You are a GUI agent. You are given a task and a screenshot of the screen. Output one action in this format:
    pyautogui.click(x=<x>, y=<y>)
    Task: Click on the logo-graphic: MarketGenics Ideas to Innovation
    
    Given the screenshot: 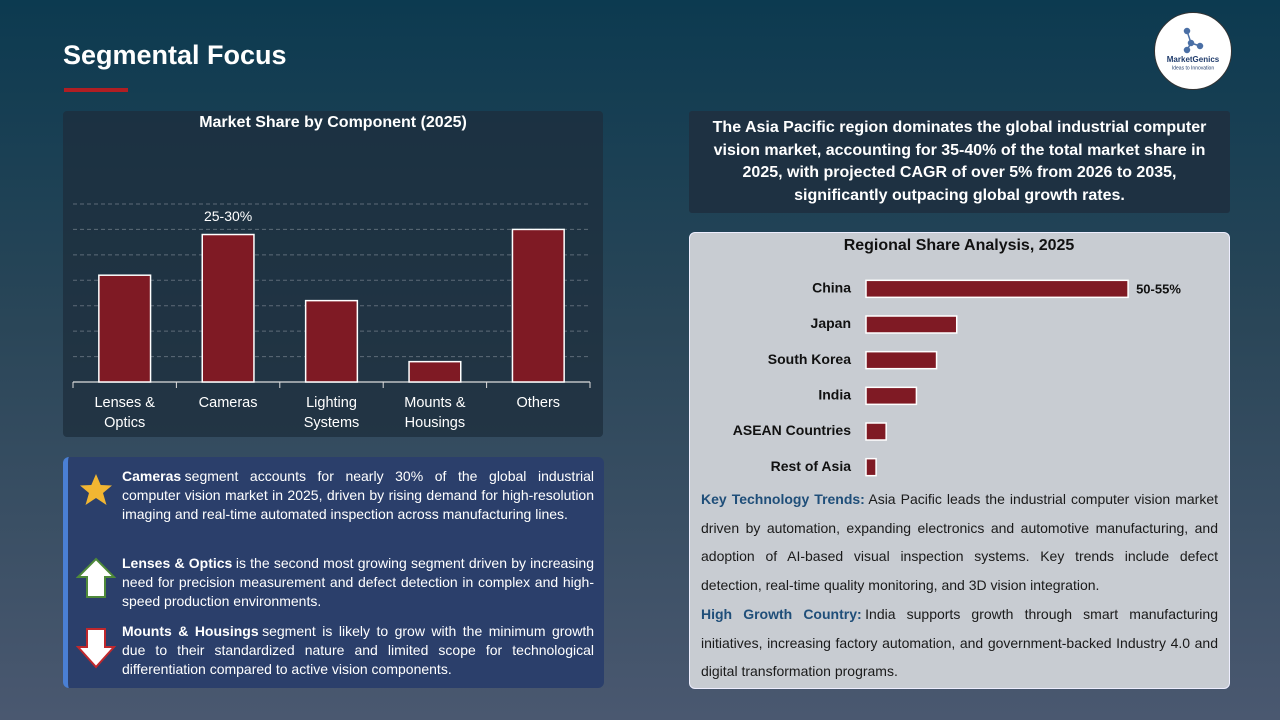 What is the action you would take?
    pyautogui.click(x=1193, y=49)
    